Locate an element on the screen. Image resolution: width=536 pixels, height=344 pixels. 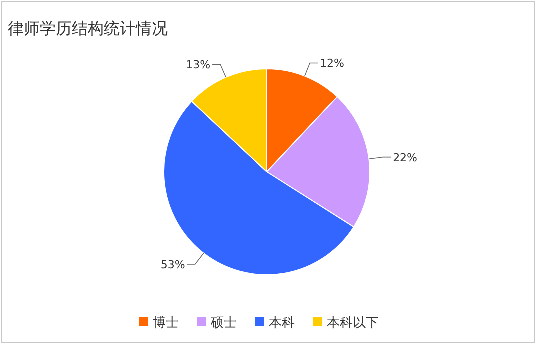
data-label: 22% is located at coordinates (405, 157).